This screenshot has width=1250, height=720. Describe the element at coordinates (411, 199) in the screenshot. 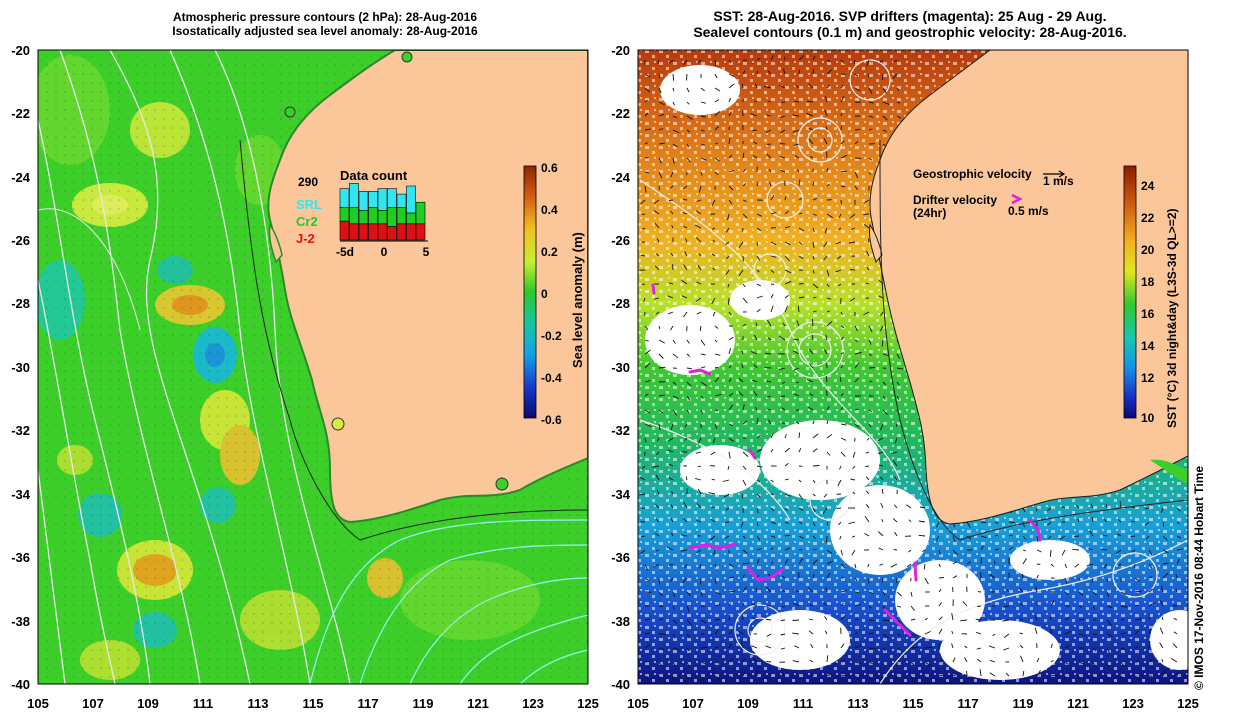

I see `data-count-bar-srl` at that location.